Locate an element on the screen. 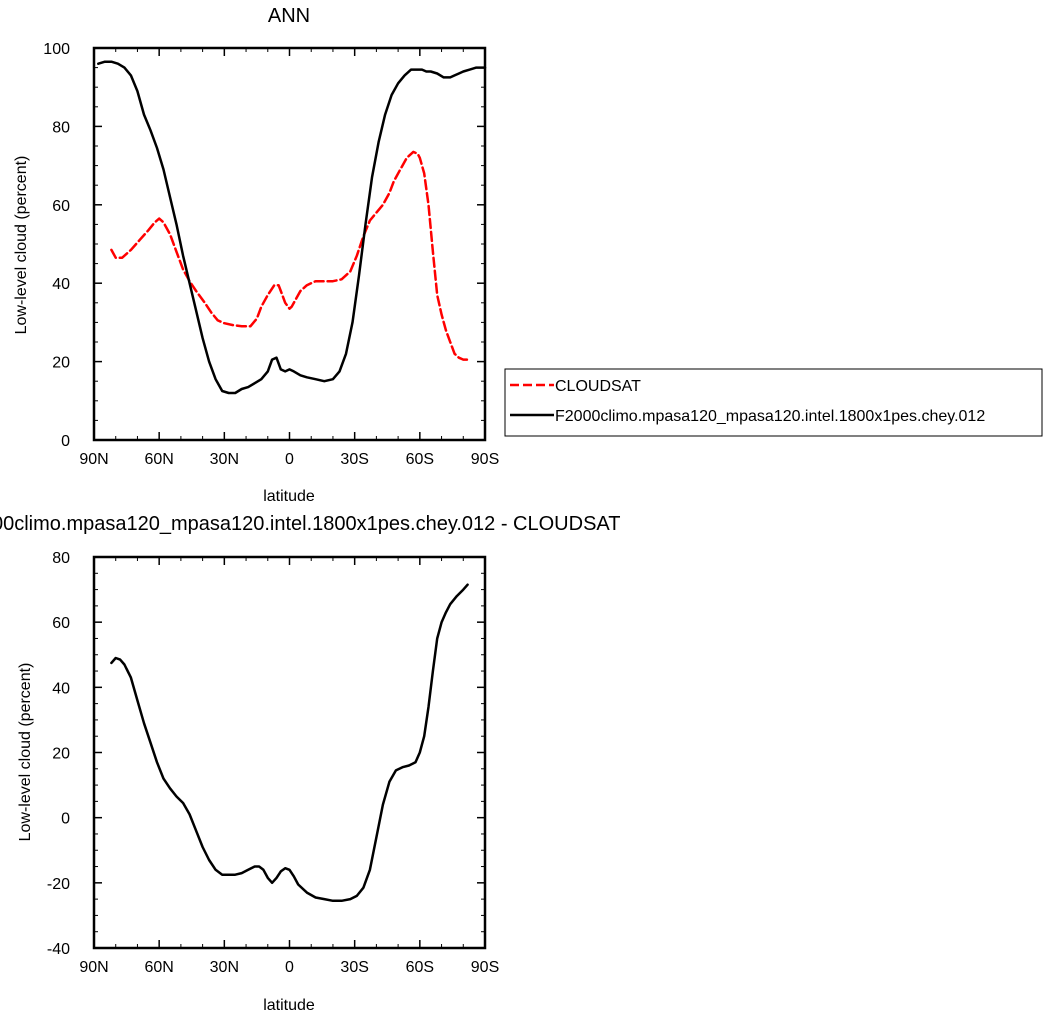 This screenshot has height=1018, width=1047. bottom-x-axis-label: latitude is located at coordinates (289, 1005).